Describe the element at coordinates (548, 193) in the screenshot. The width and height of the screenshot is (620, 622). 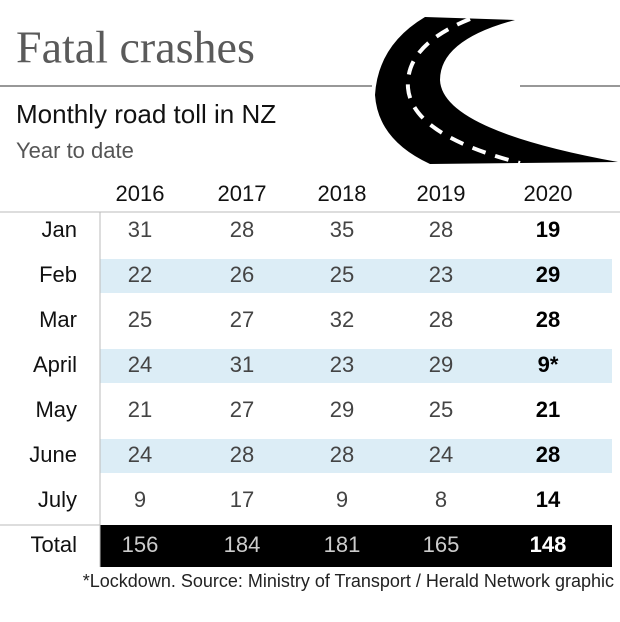
I see `column-header: 2020` at that location.